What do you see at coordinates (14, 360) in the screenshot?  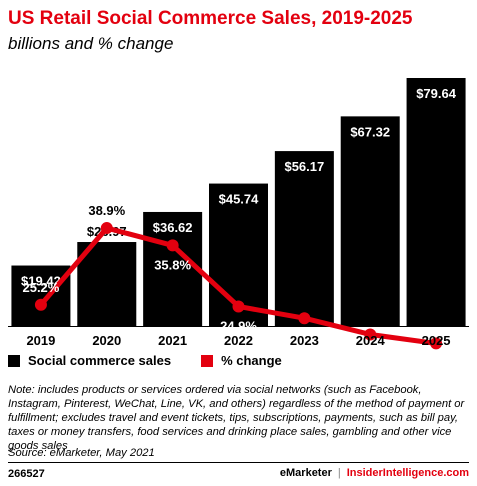 I see `legend-swatch-sales` at bounding box center [14, 360].